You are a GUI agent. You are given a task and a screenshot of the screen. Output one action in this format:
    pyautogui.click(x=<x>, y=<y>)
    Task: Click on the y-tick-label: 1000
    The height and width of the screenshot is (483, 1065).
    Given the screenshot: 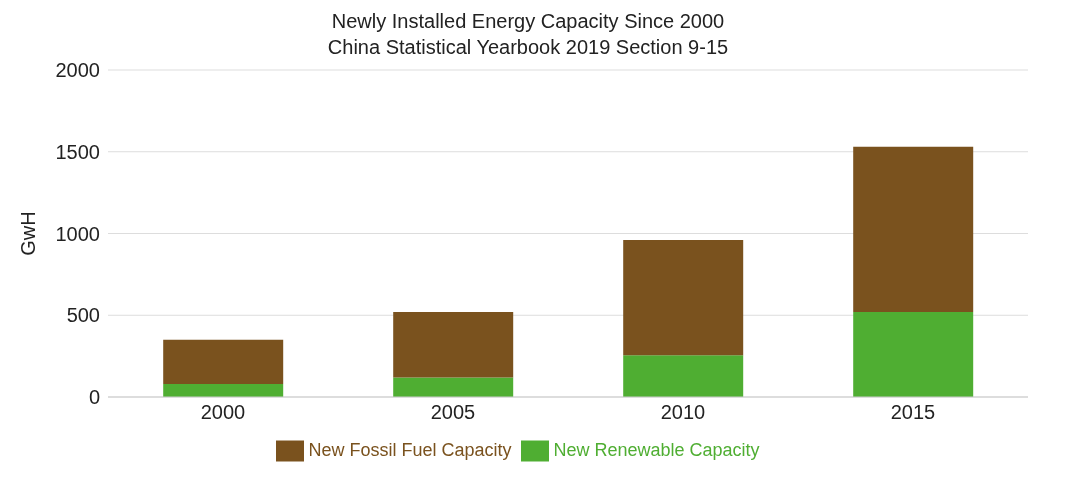 What is the action you would take?
    pyautogui.click(x=77, y=233)
    